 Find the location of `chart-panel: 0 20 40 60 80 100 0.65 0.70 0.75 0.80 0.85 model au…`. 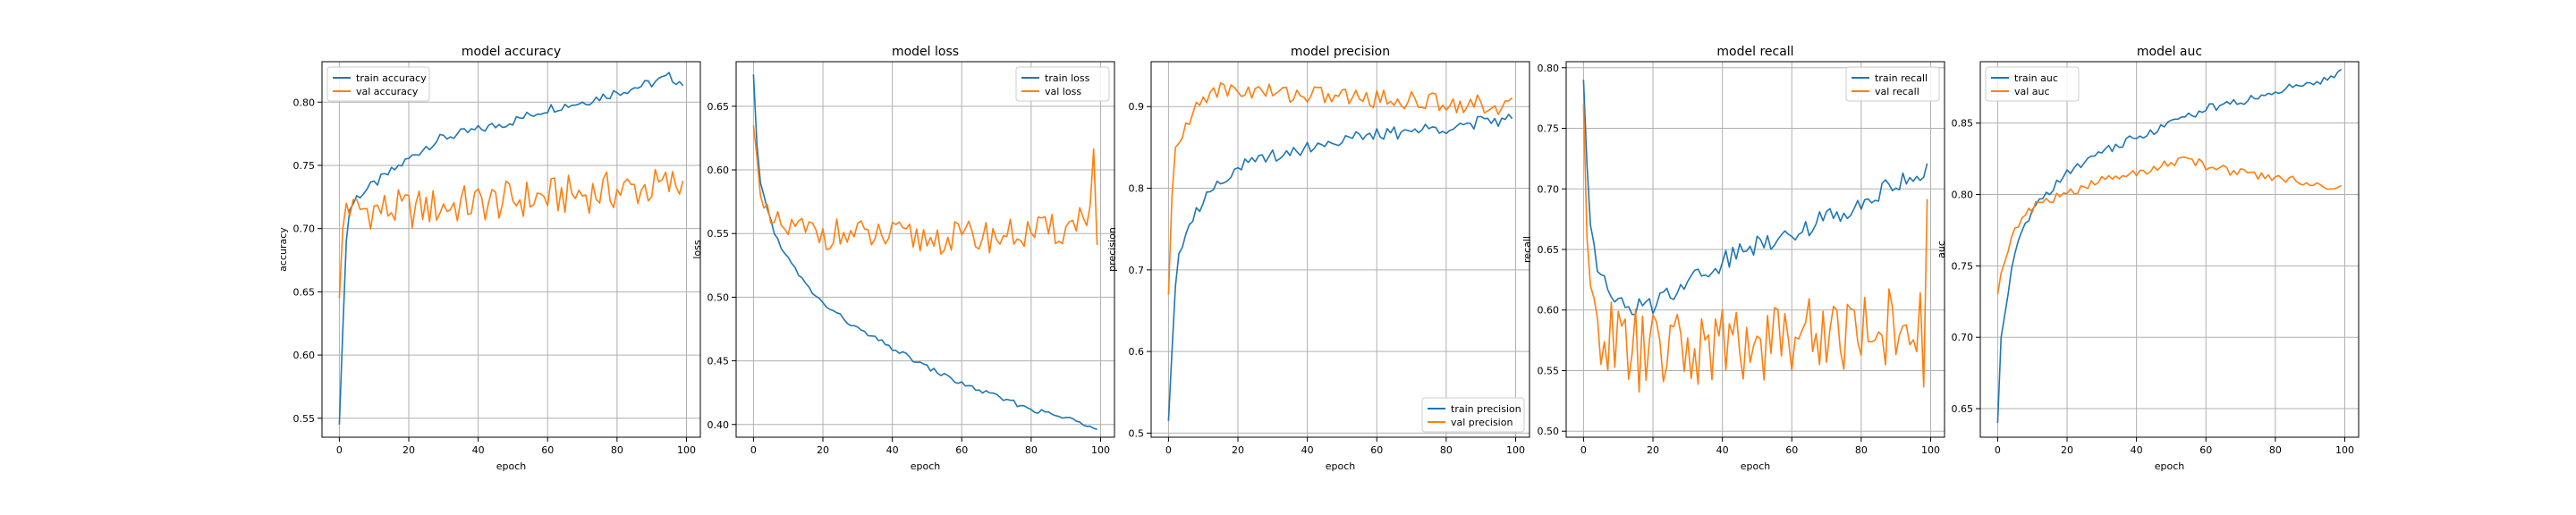

chart-panel: 0 20 40 60 80 100 0.65 0.70 0.75 0.80 0.85 model au… is located at coordinates (2148, 258).